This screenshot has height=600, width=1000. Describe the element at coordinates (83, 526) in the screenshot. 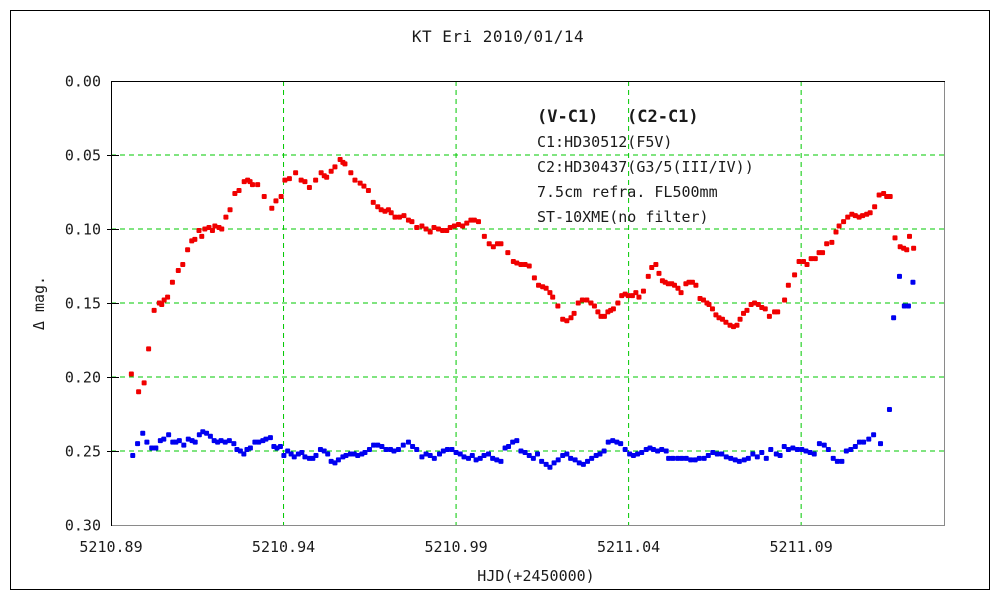

I see `y-tick-label: 0.30` at that location.